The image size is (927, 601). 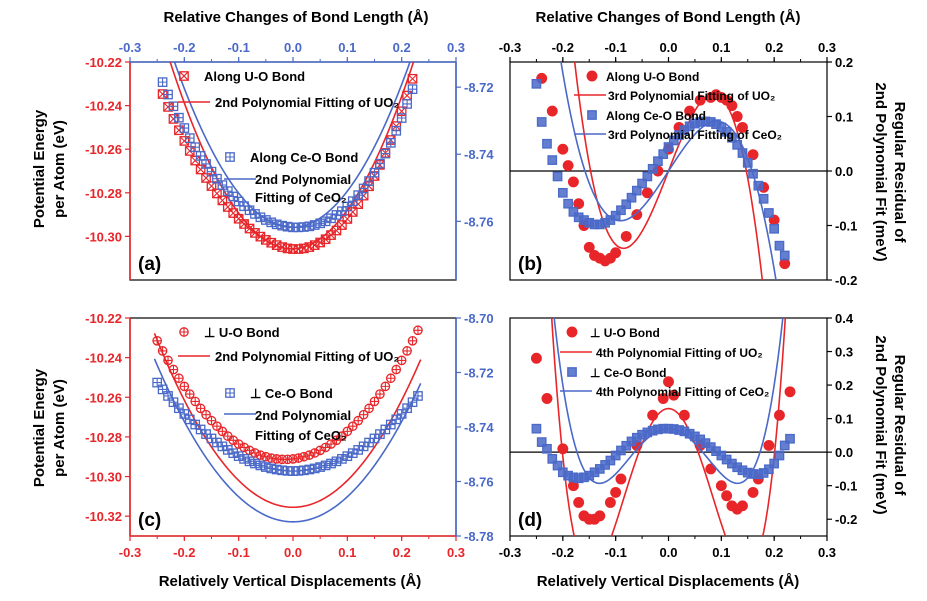 What do you see at coordinates (479, 221) in the screenshot?
I see `y-right-tick-label: -8.76` at bounding box center [479, 221].